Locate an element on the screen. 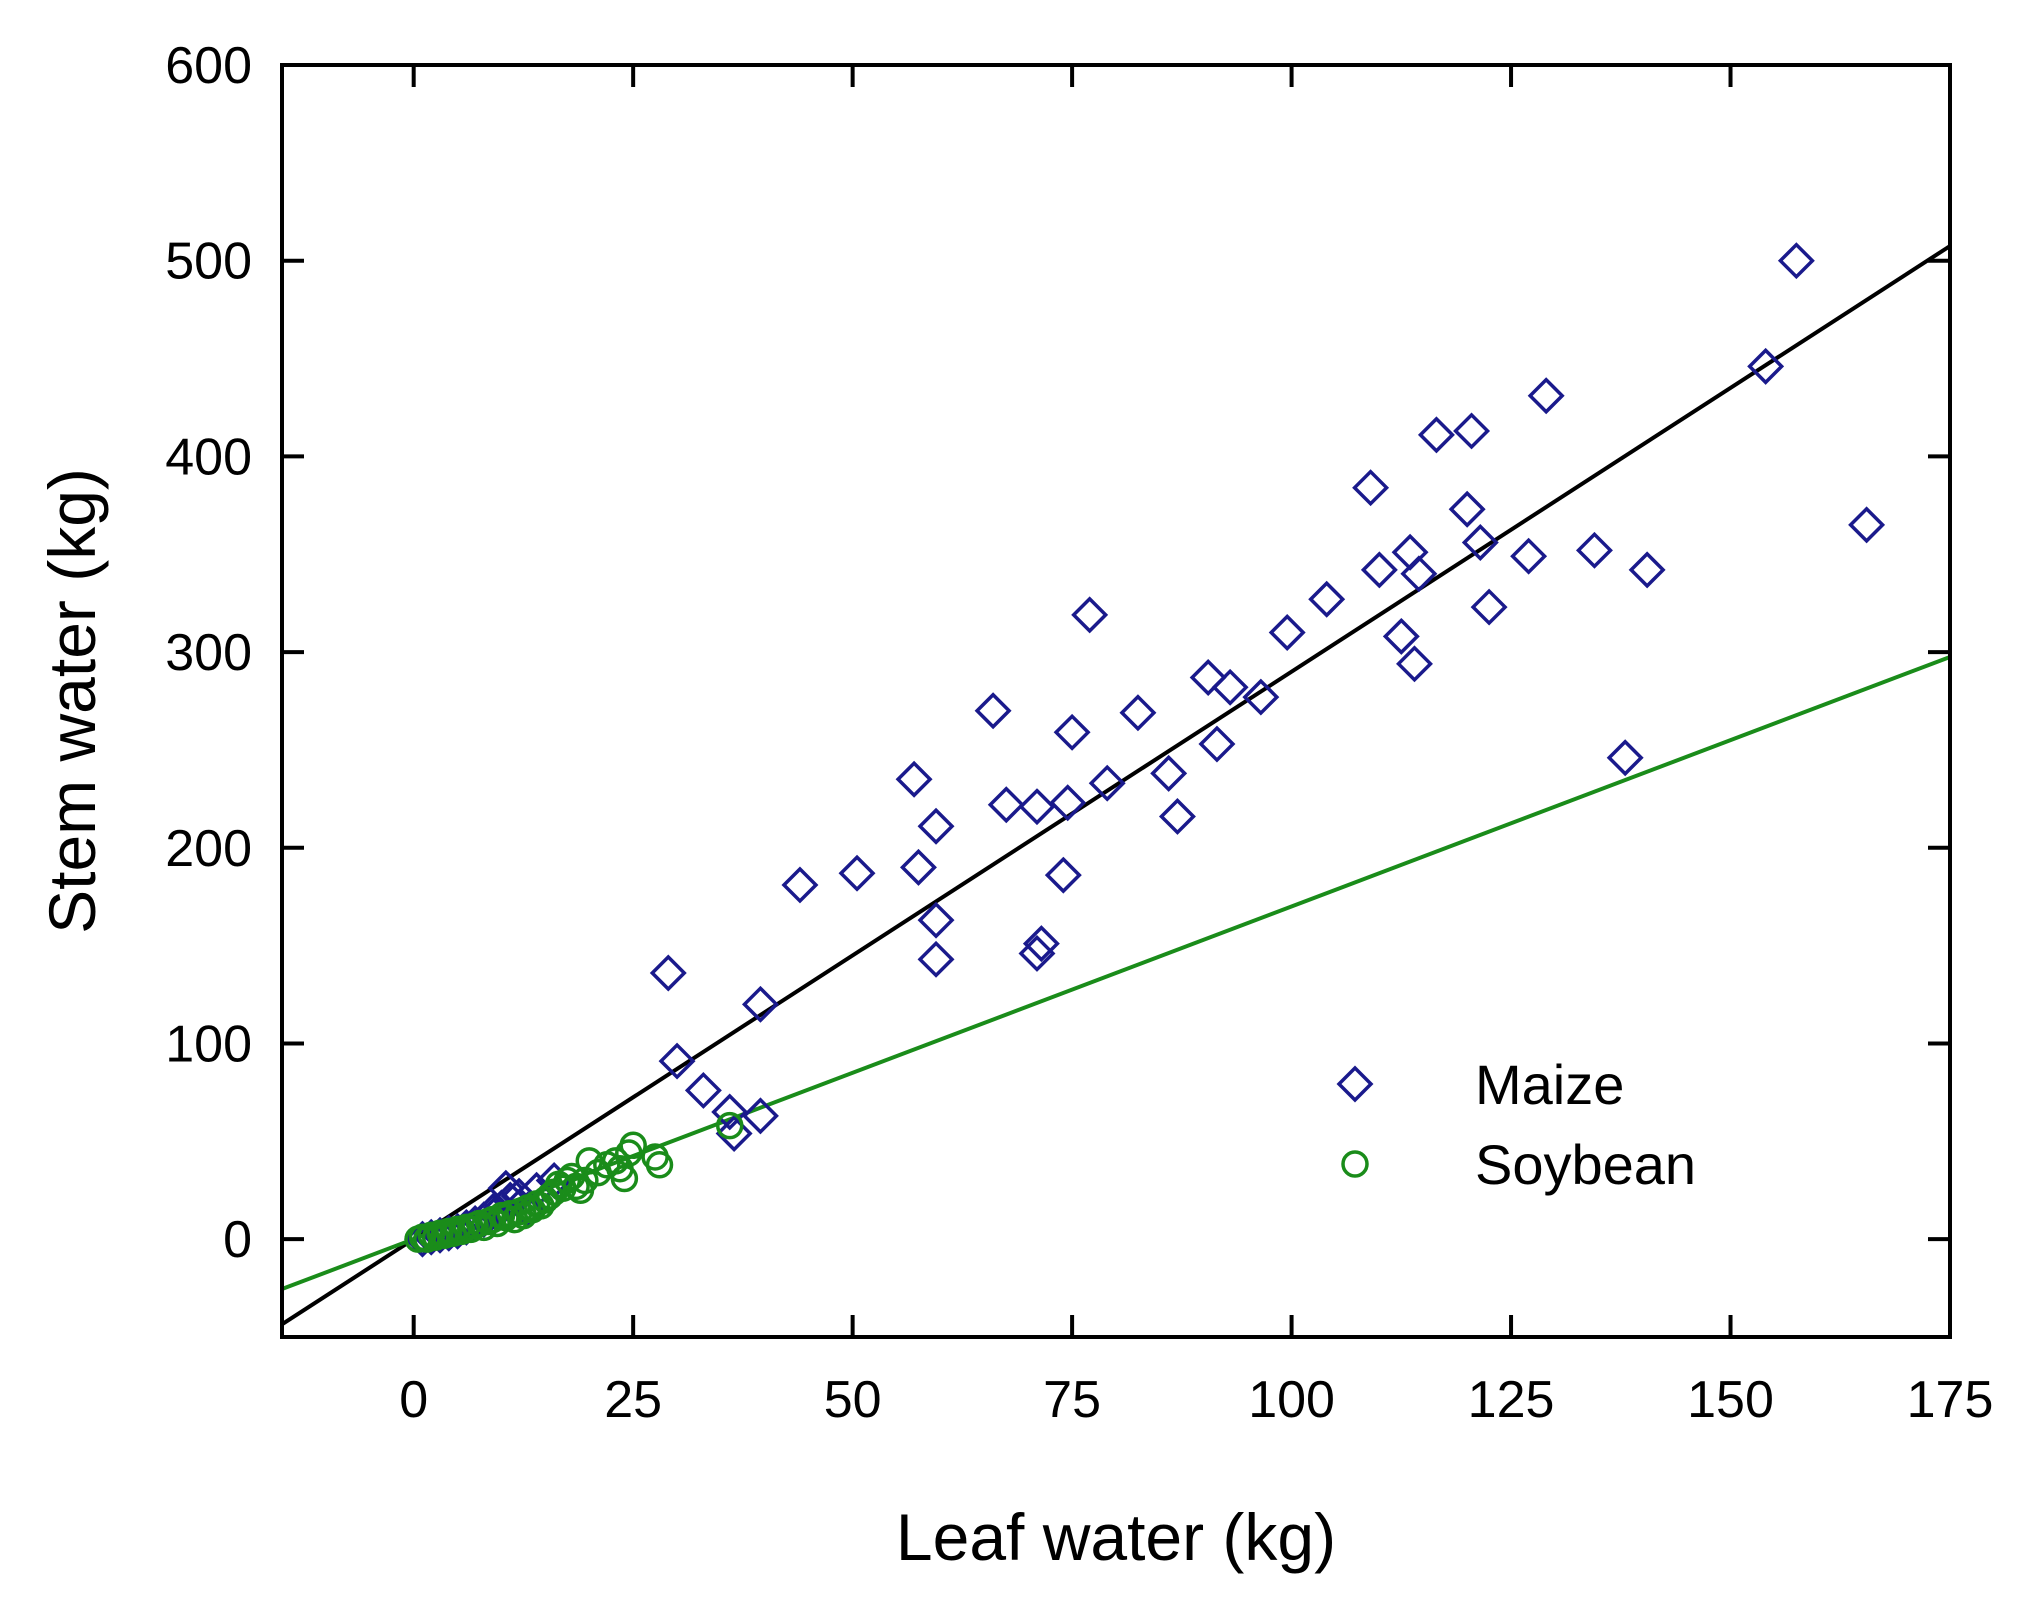  legend-label-maize: Maize is located at coordinates (1549, 1084).